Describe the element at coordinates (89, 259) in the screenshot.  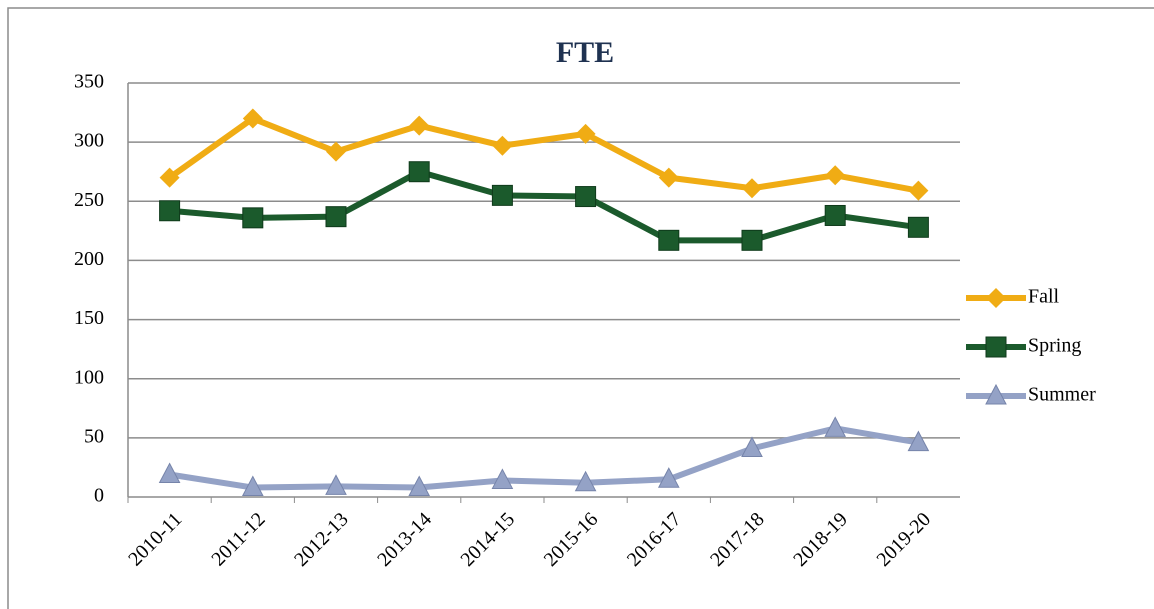
I see `y-tick-label: 200` at that location.